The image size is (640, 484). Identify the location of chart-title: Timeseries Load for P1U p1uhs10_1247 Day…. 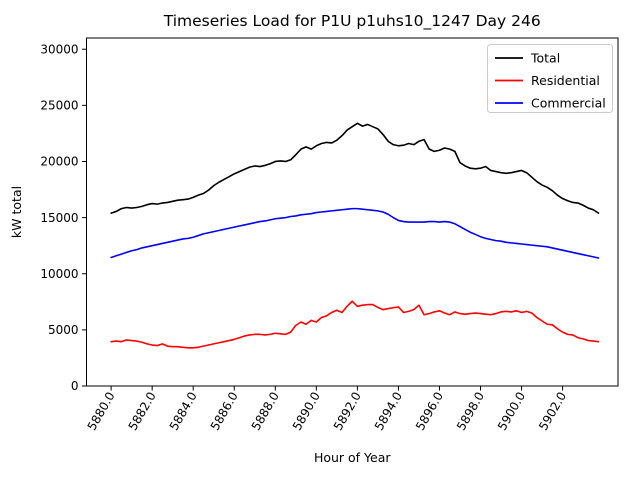
(352, 21).